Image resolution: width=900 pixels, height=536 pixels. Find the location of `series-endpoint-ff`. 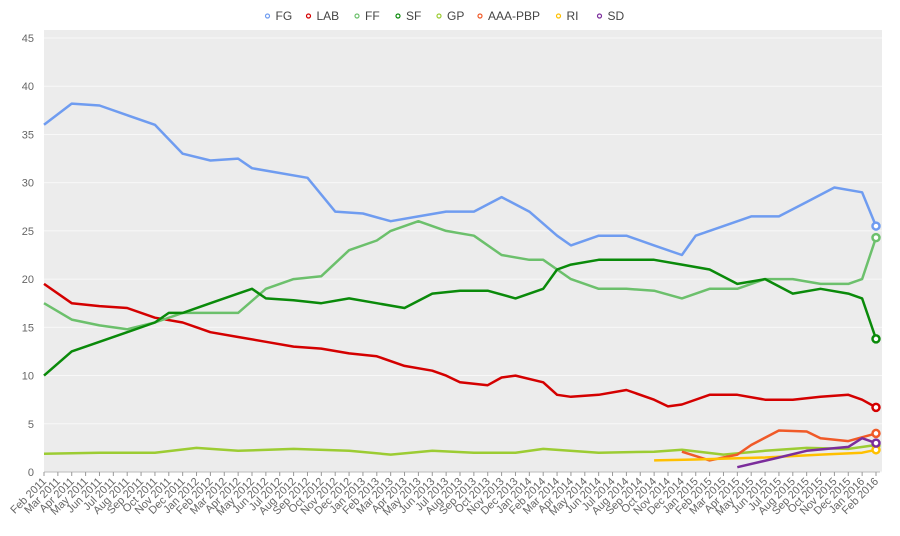

series-endpoint-ff is located at coordinates (876, 237).